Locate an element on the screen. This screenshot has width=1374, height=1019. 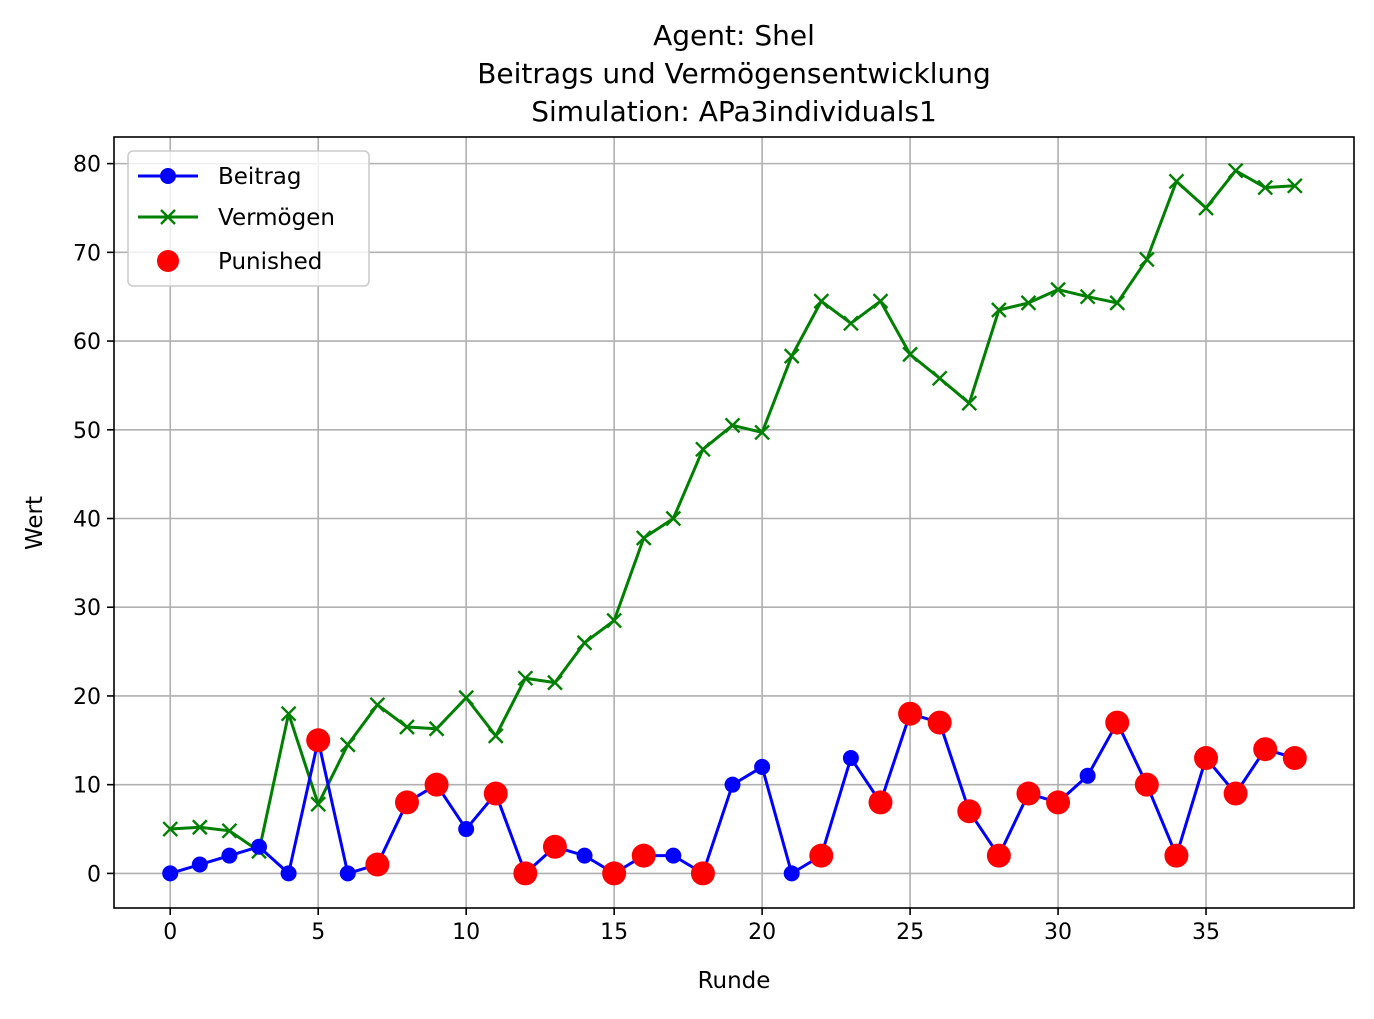
y-tick-label: 0 is located at coordinates (94, 874).